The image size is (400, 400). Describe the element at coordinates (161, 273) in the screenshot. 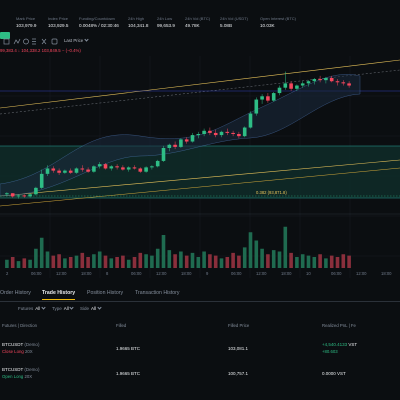

I see `x-tick-label: 12:00` at that location.